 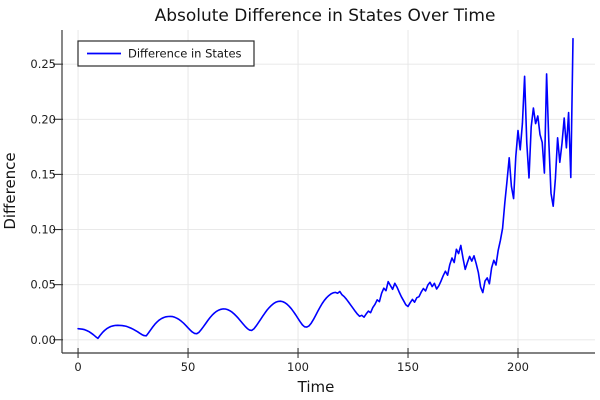 What do you see at coordinates (298, 367) in the screenshot?
I see `x-tick-label: 100` at bounding box center [298, 367].